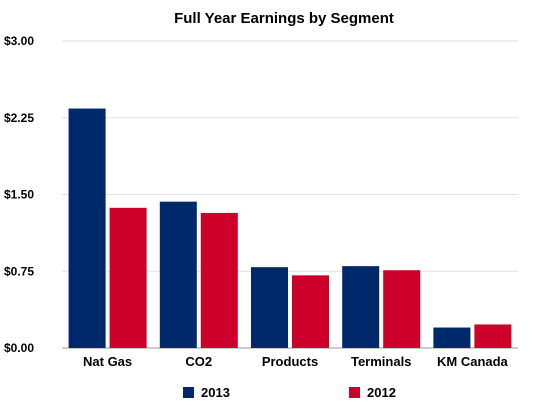 The width and height of the screenshot is (538, 411). I want to click on bar-2012-km-canada, so click(493, 336).